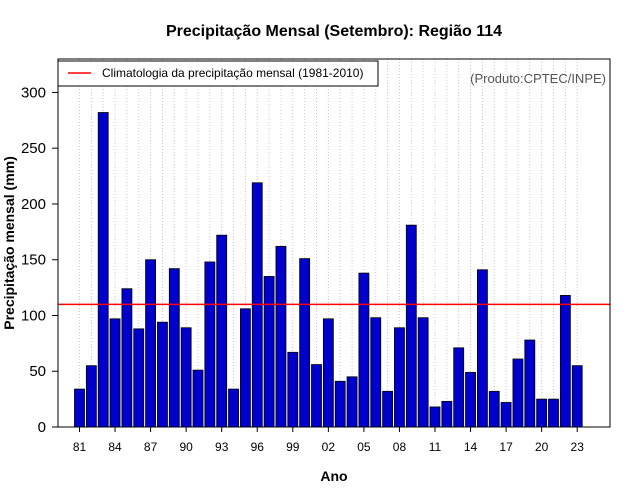 The image size is (640, 500). Describe the element at coordinates (33, 204) in the screenshot. I see `y-tick-label: 200` at that location.